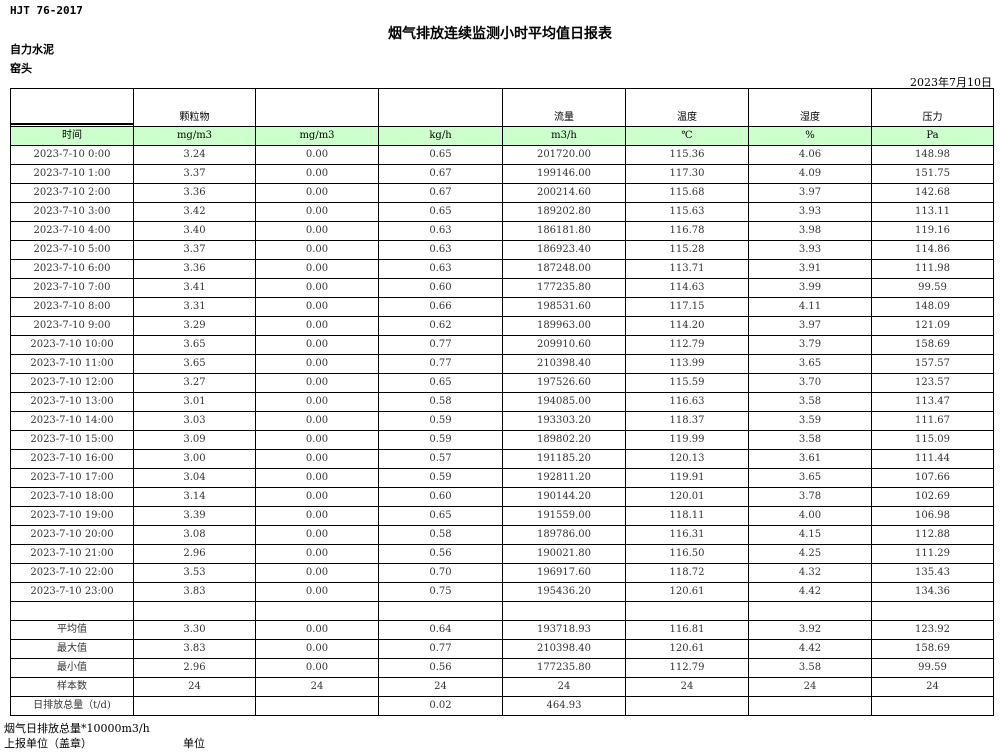 This screenshot has height=755, width=1000. What do you see at coordinates (72, 383) in the screenshot?
I see `table-cell: 2023-7-10 12:00` at bounding box center [72, 383].